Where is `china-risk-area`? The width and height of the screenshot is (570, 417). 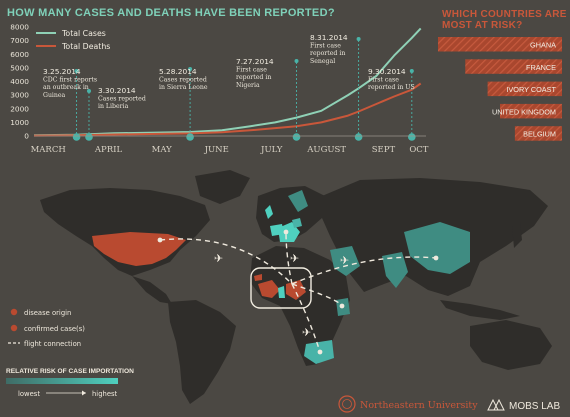
china-risk-area is located at coordinates (437, 248).